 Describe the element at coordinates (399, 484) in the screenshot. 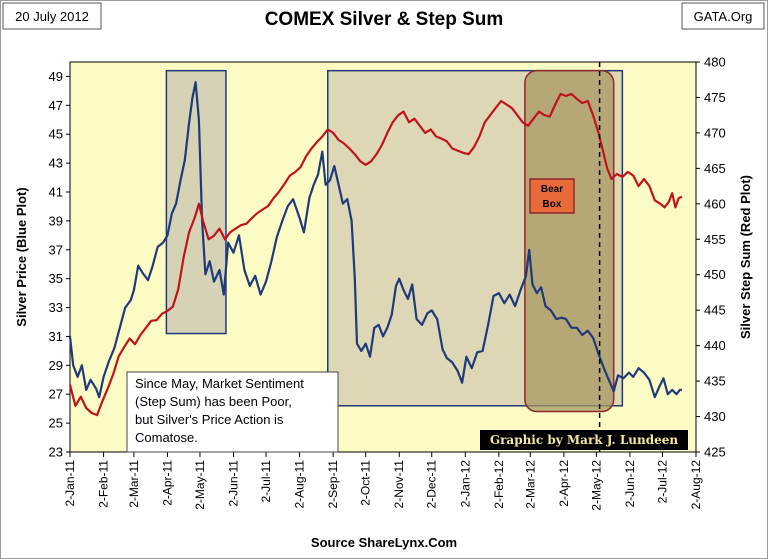

I see `x-tick-label: 2-Nov-11` at that location.